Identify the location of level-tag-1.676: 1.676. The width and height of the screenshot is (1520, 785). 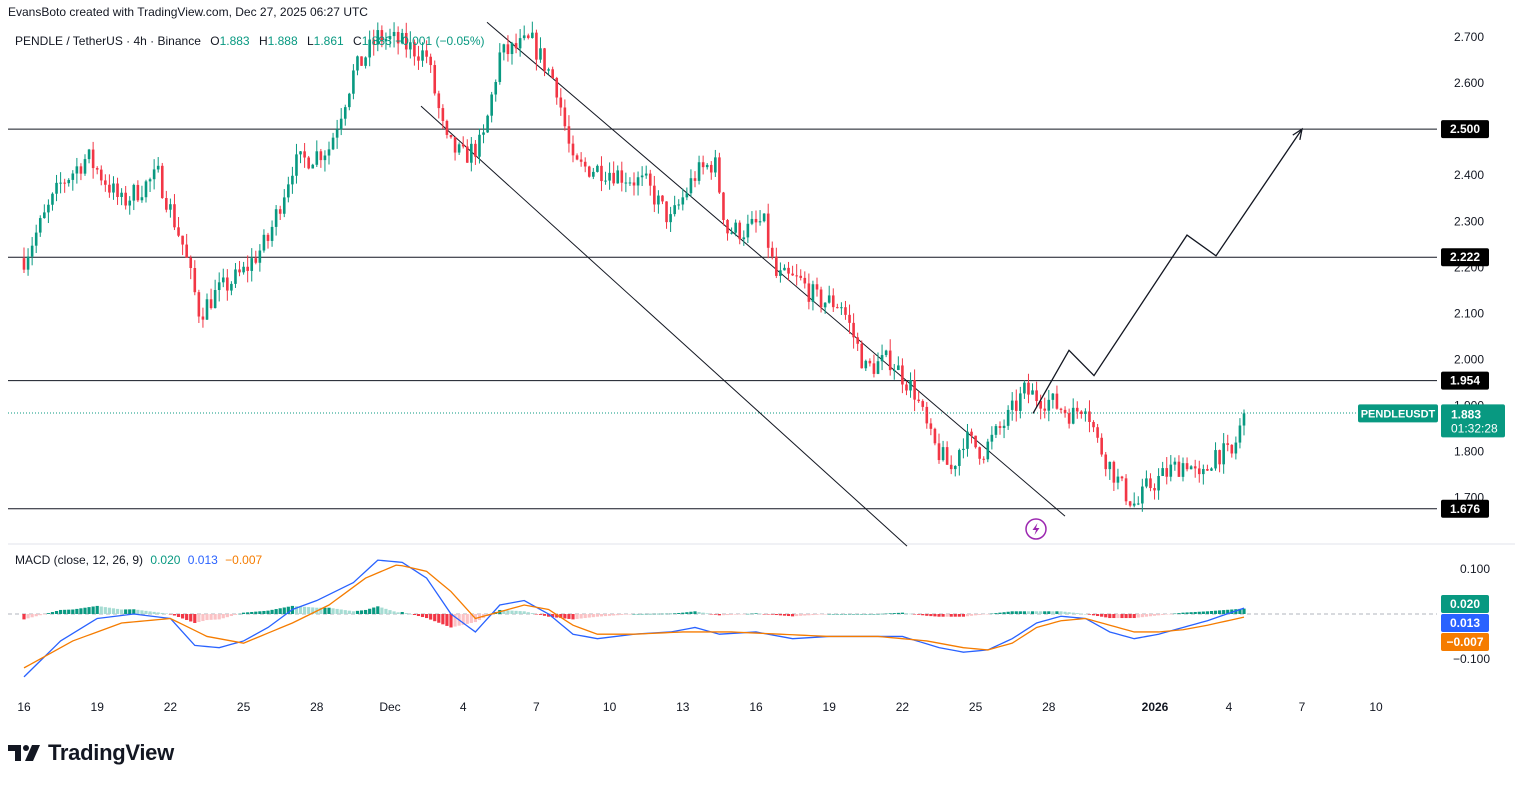
(1465, 508).